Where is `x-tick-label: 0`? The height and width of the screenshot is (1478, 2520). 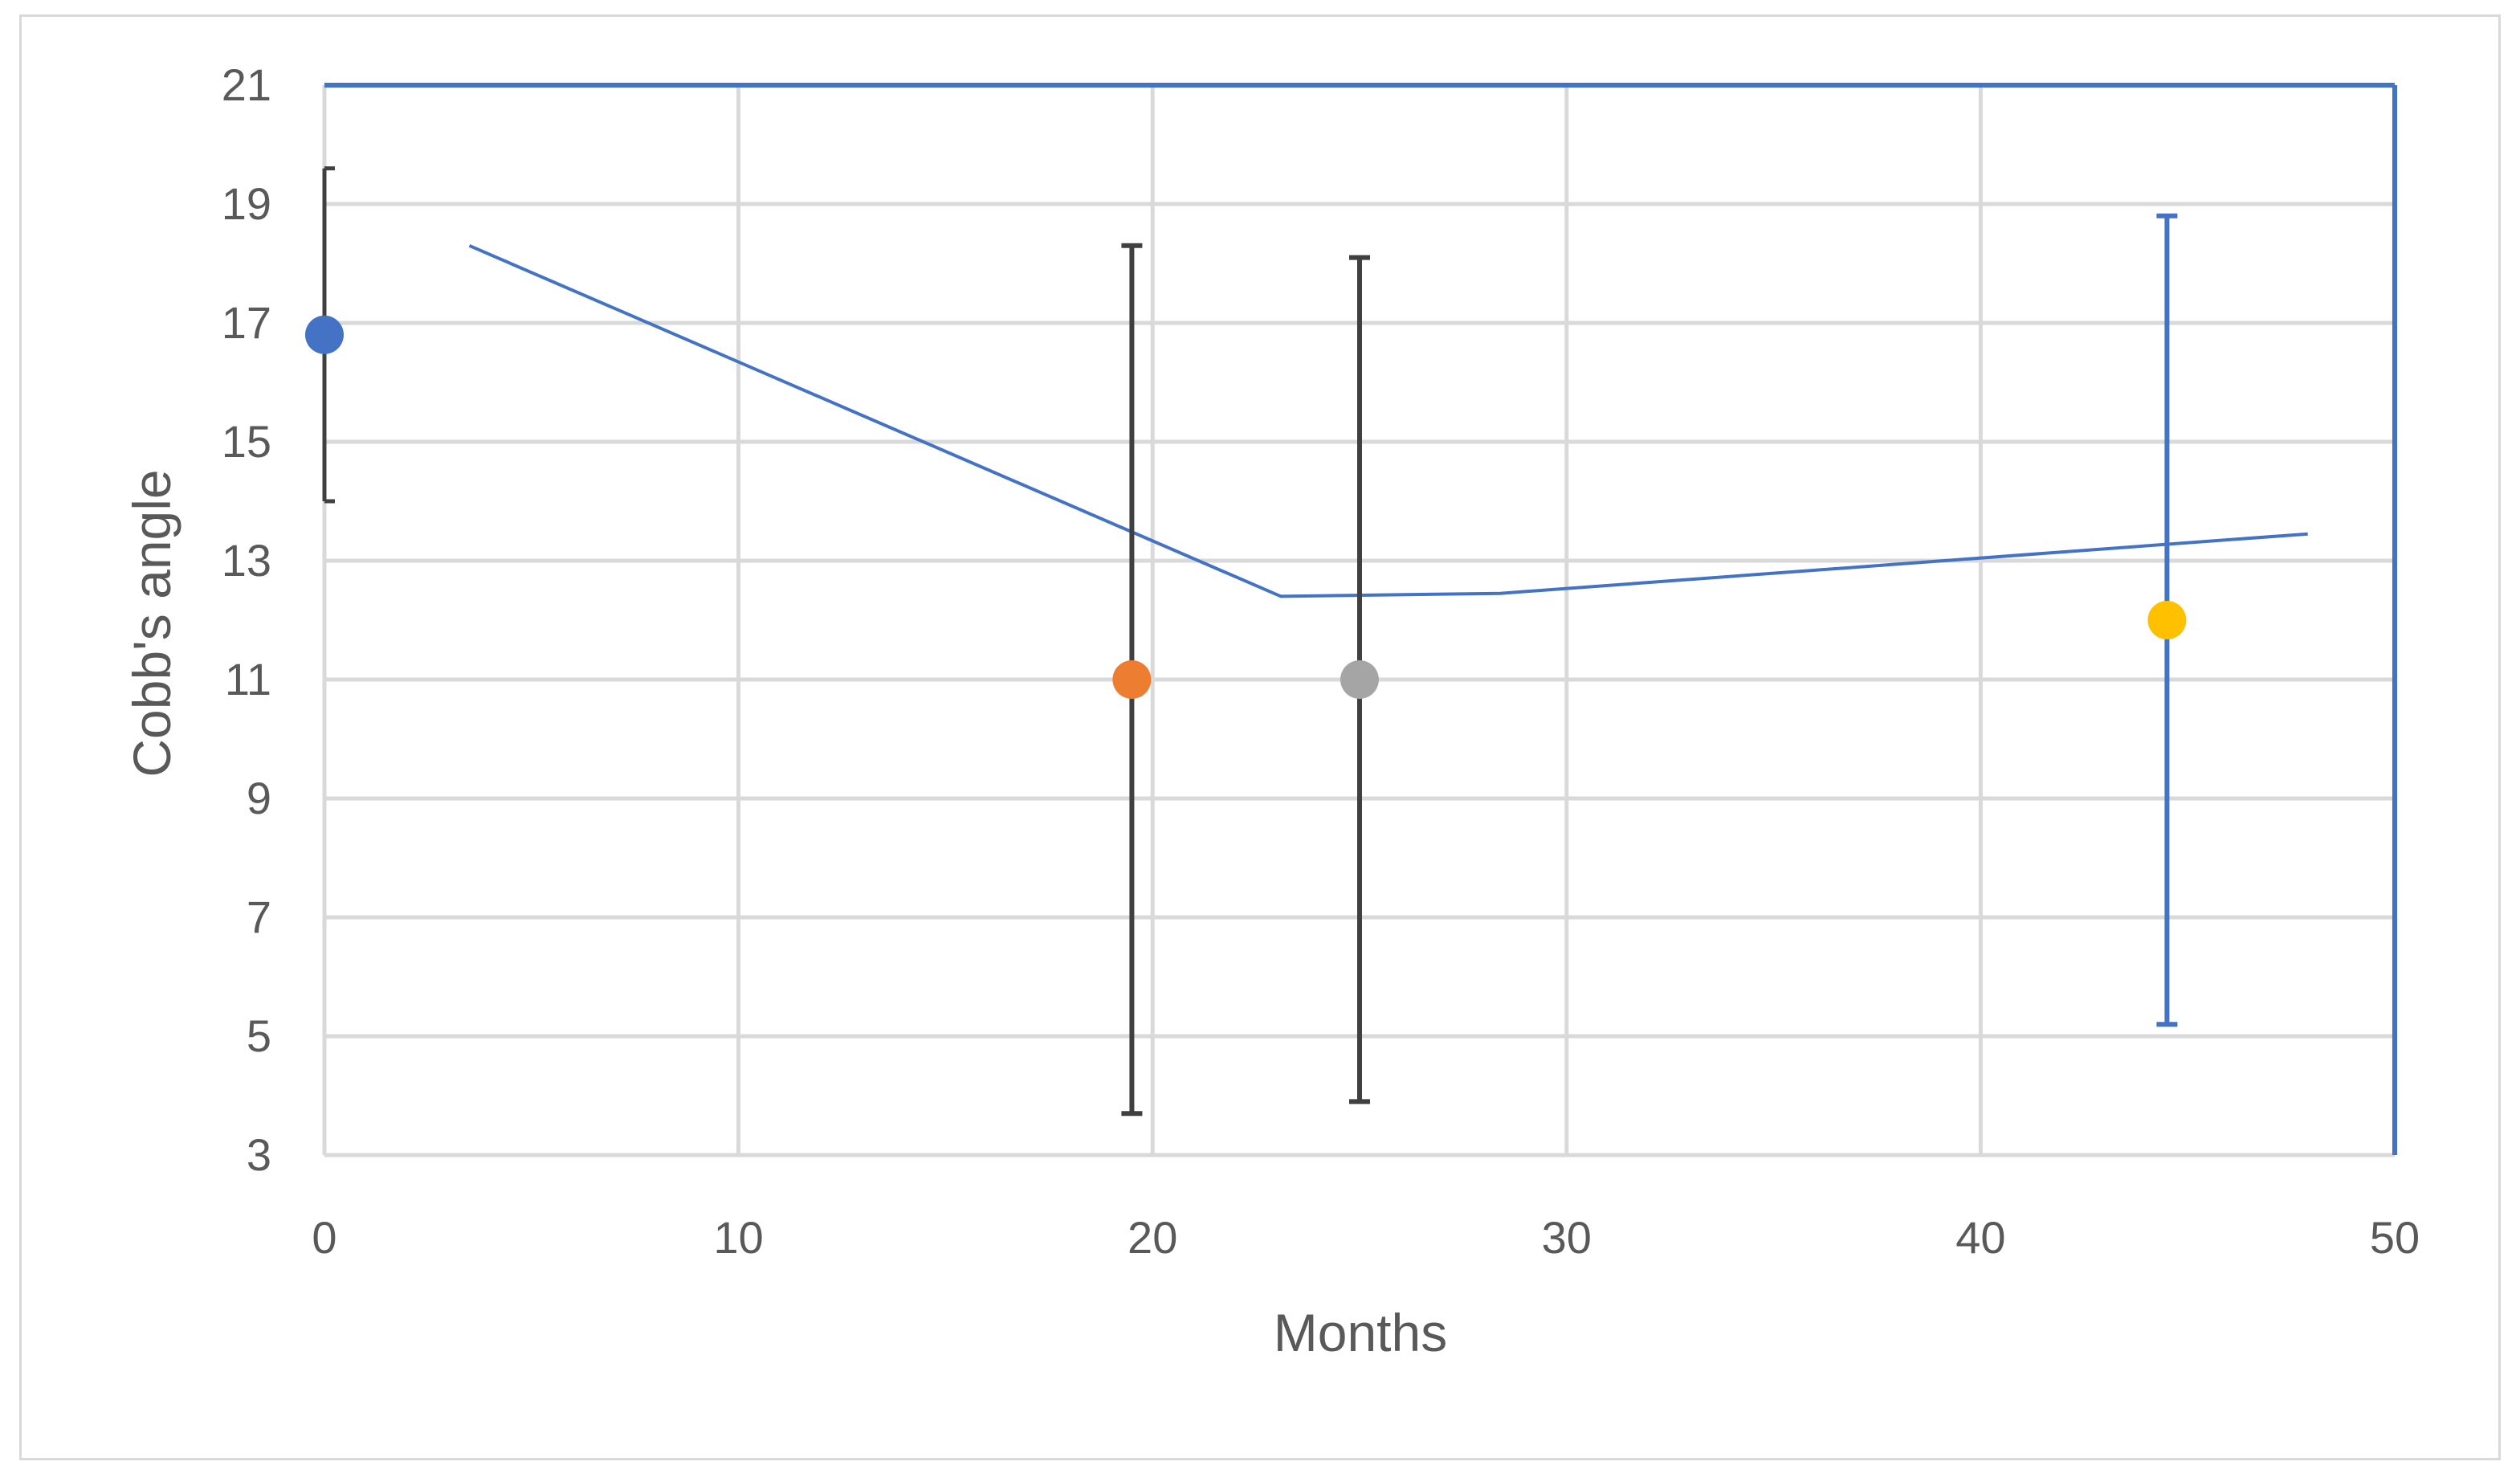 x-tick-label: 0 is located at coordinates (324, 1237).